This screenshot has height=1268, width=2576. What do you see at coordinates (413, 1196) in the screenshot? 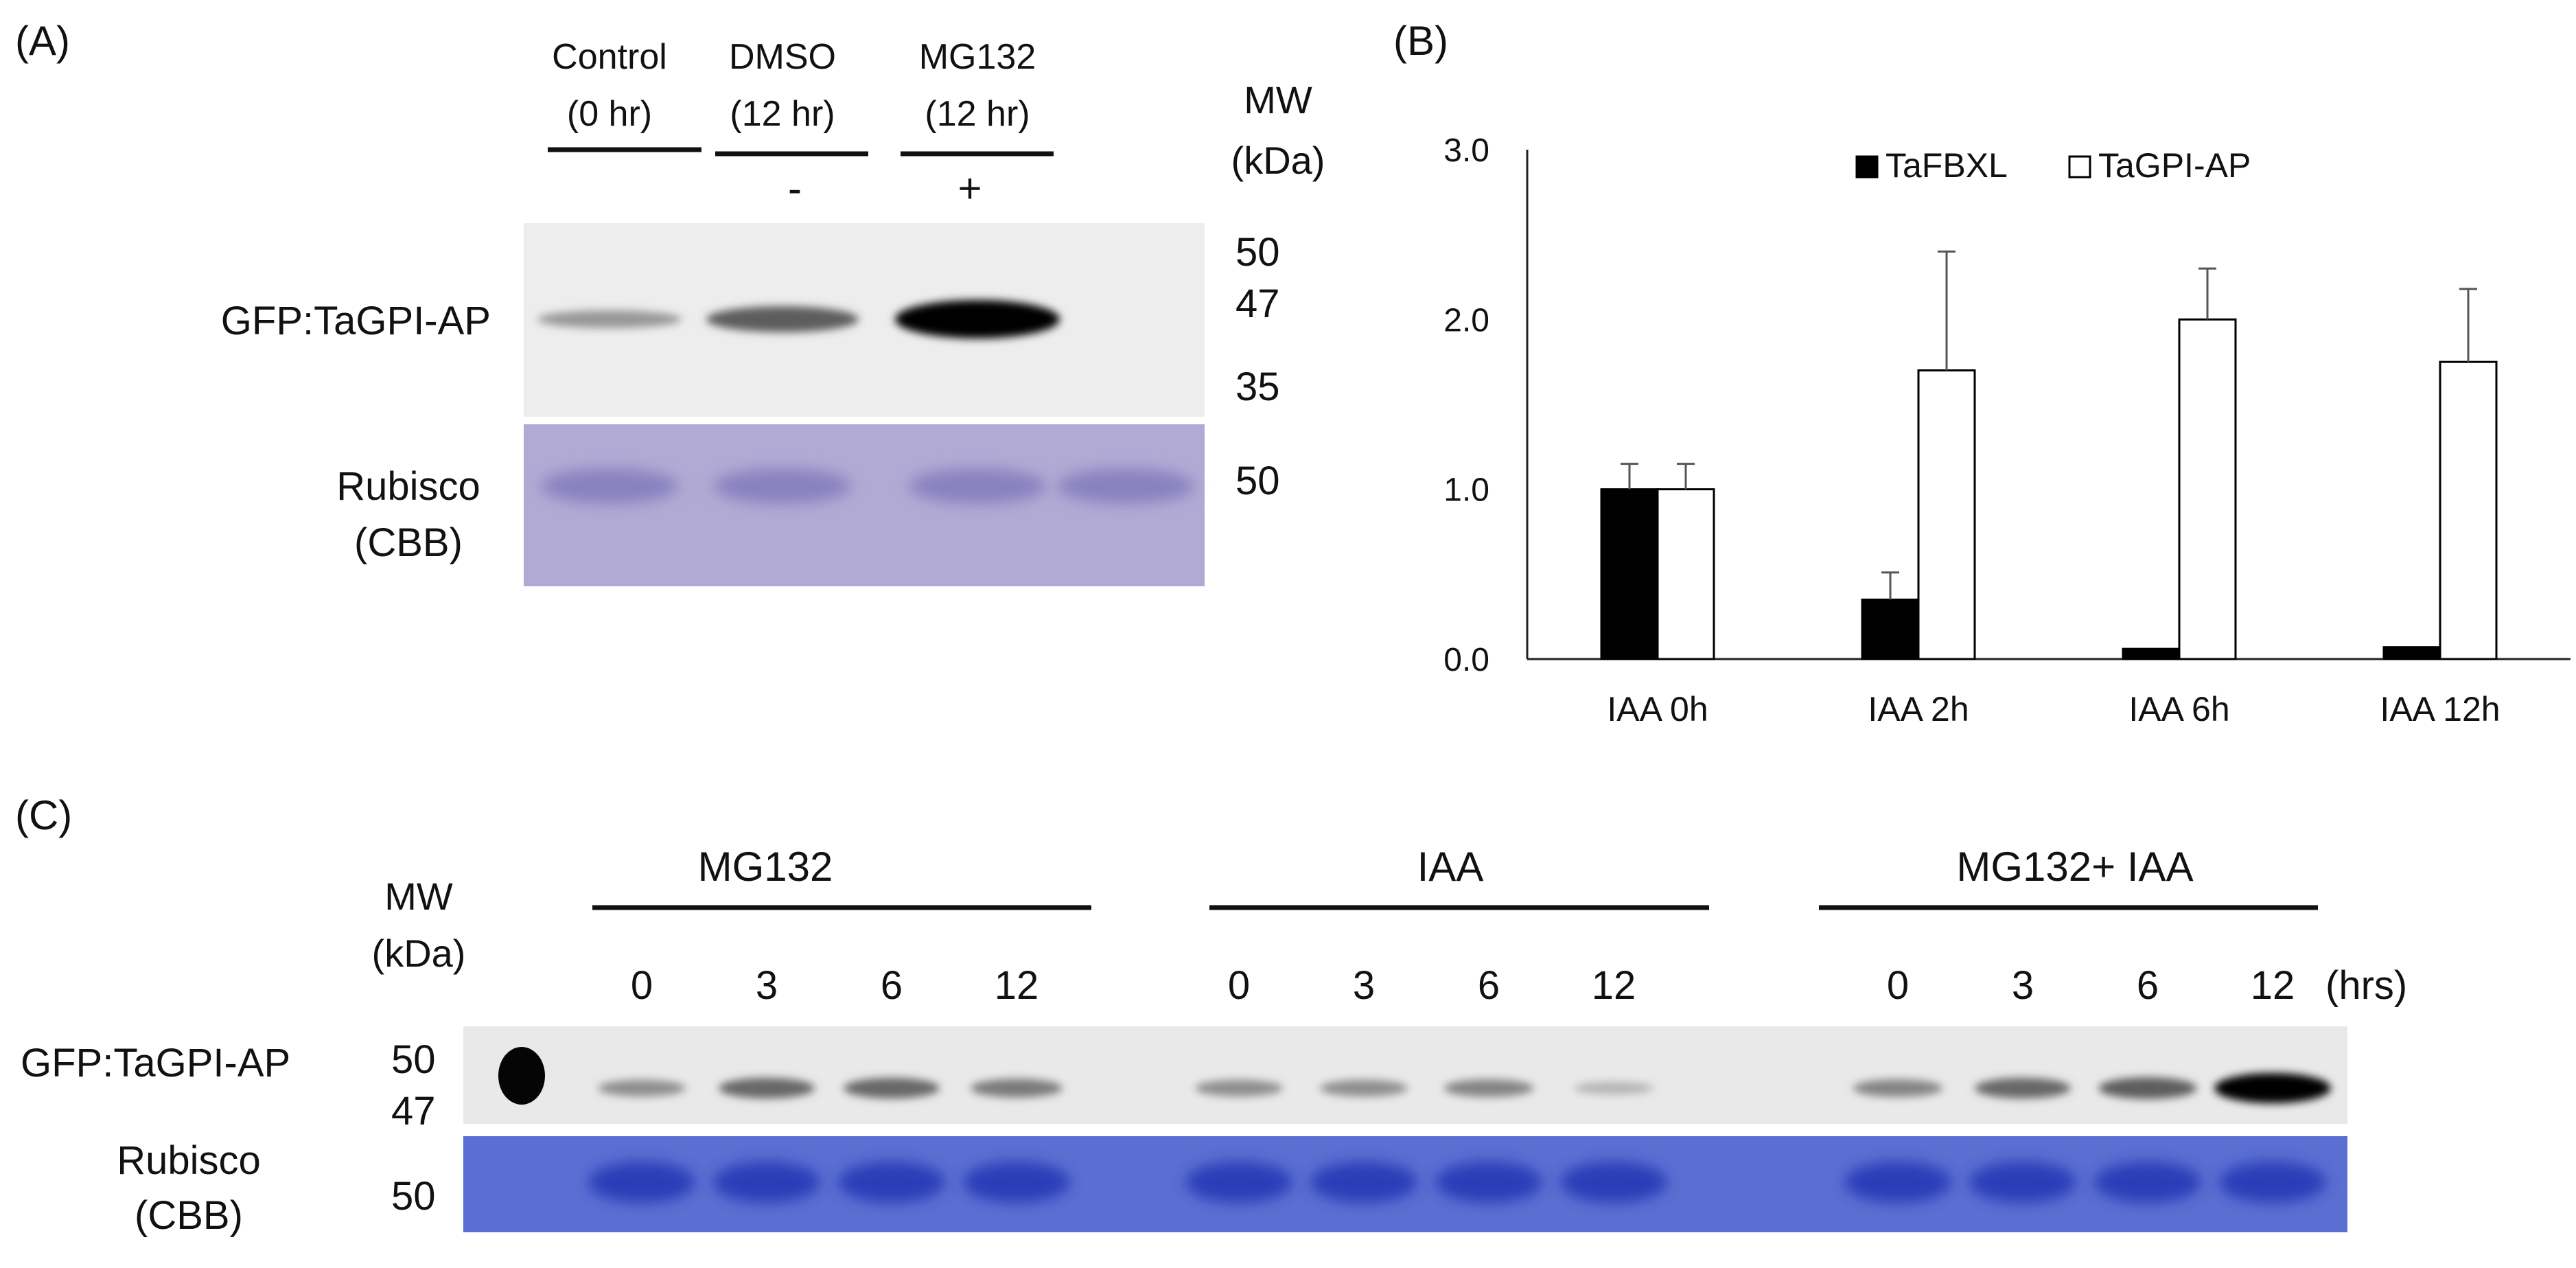
I see `rubisco-mw-c: 50` at bounding box center [413, 1196].